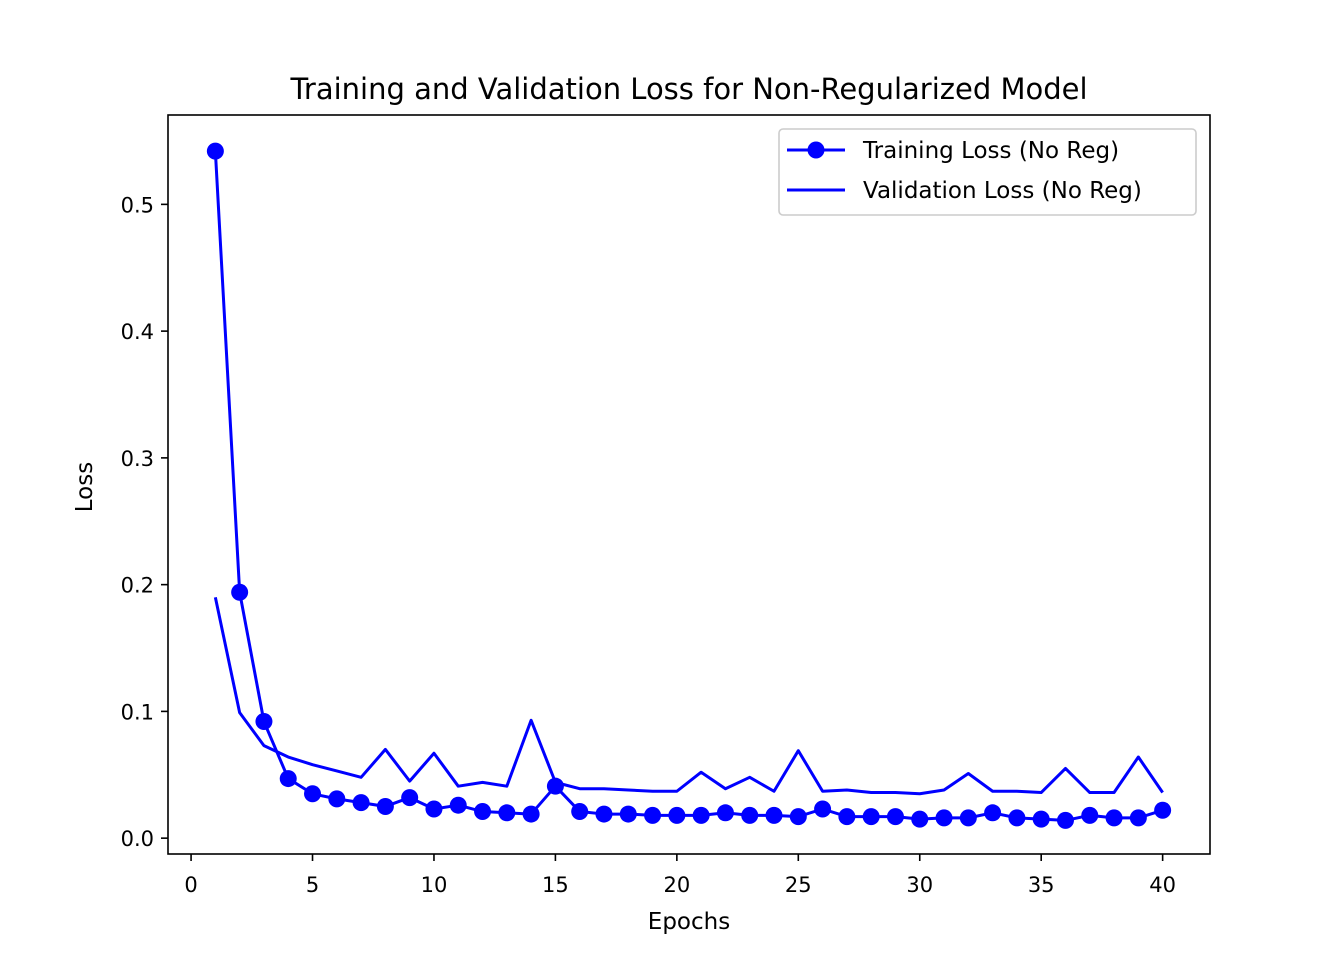 The width and height of the screenshot is (1344, 960). What do you see at coordinates (798, 885) in the screenshot?
I see `x-tick-label: 25` at bounding box center [798, 885].